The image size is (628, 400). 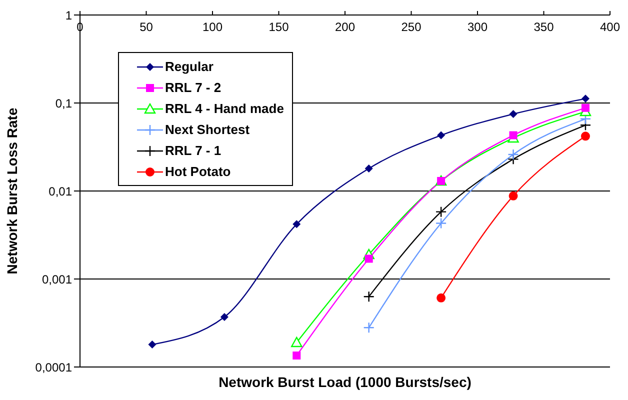 What do you see at coordinates (57, 279) in the screenshot?
I see `y-tick-label: 0,001` at bounding box center [57, 279].